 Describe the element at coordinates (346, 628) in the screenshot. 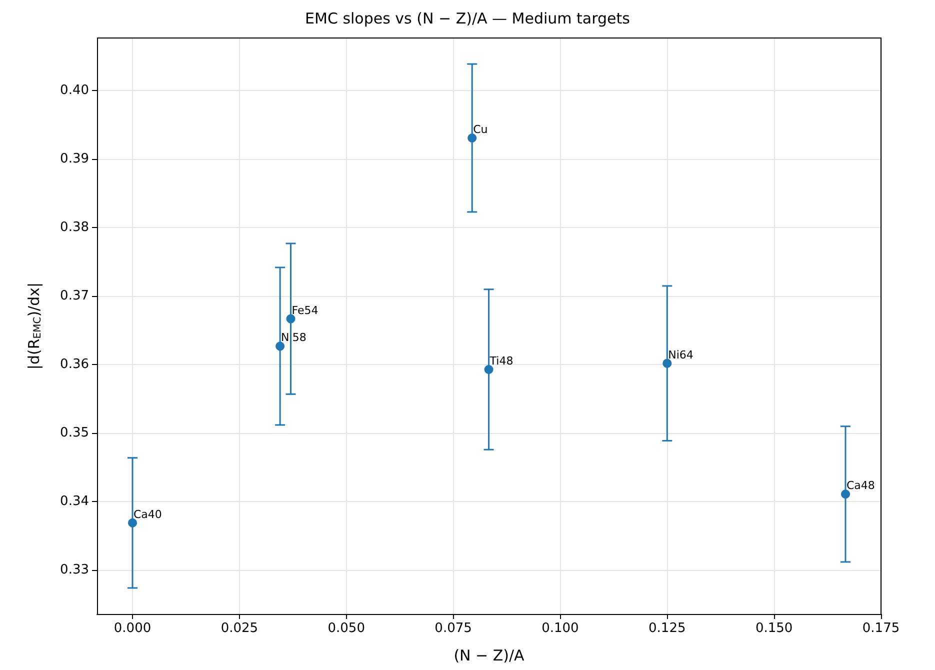

I see `x-tick-label: 0.050` at that location.